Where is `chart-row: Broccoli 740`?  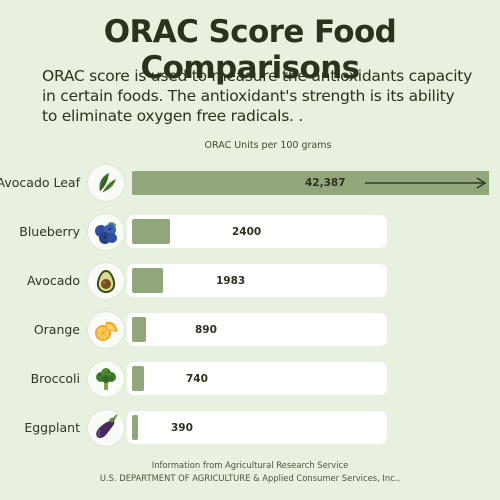
chart-row: Broccoli 740 is located at coordinates (250, 379).